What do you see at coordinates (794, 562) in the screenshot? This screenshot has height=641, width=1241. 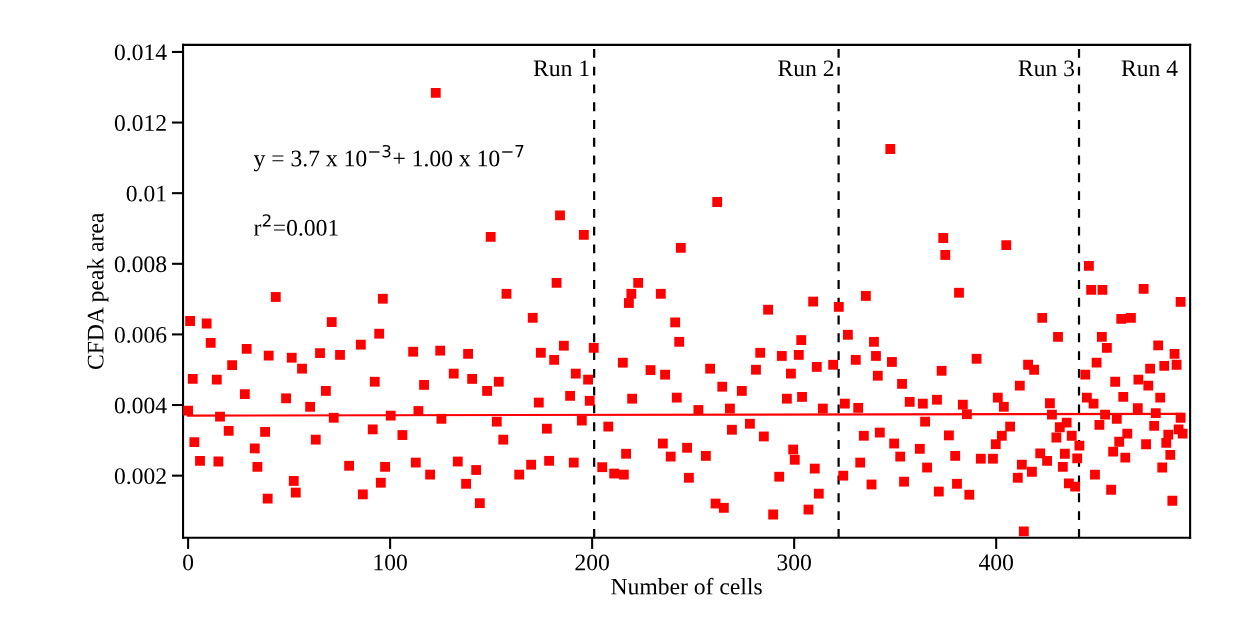 I see `x-tick-label: 300` at bounding box center [794, 562].